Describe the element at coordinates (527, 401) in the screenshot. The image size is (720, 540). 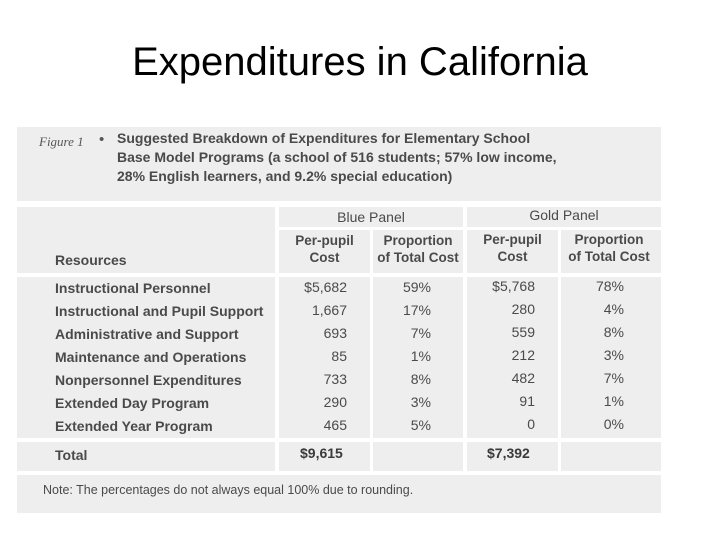
I see `cell-gold-cost: 91` at that location.